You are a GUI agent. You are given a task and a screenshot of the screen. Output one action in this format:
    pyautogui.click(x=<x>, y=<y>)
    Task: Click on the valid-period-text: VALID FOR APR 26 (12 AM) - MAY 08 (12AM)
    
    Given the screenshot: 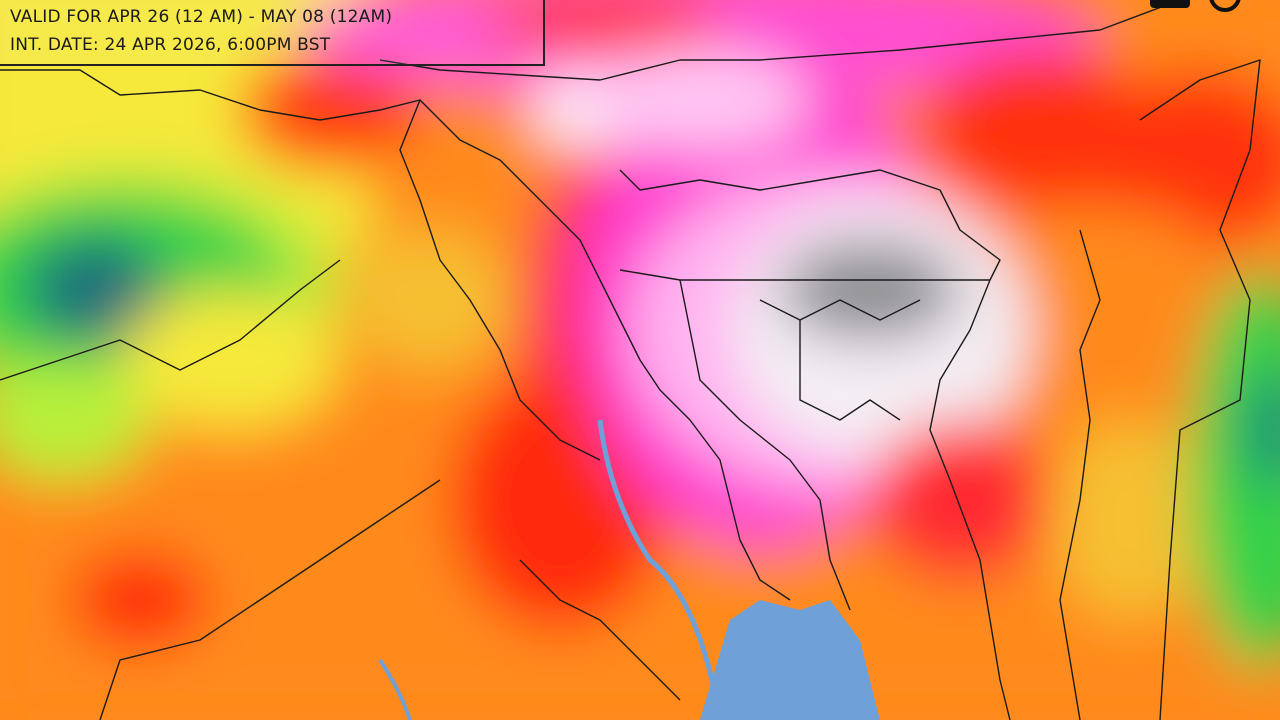 What is the action you would take?
    pyautogui.click(x=201, y=17)
    